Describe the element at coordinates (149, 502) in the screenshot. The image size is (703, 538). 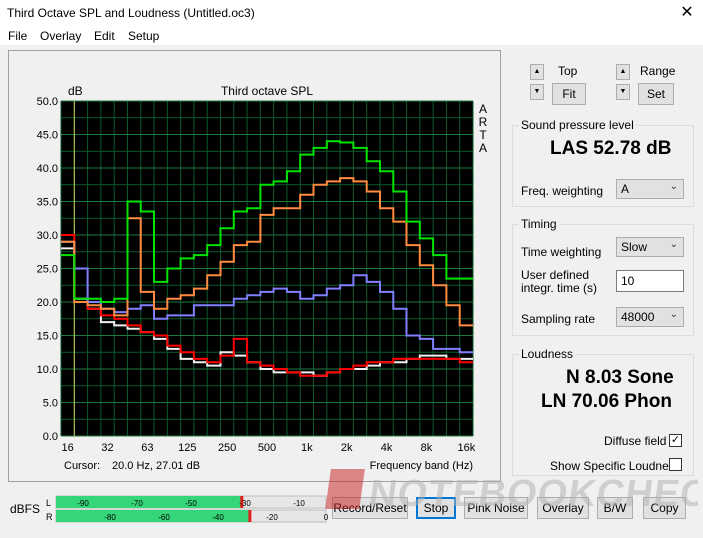
I see `left-meter-fill` at that location.